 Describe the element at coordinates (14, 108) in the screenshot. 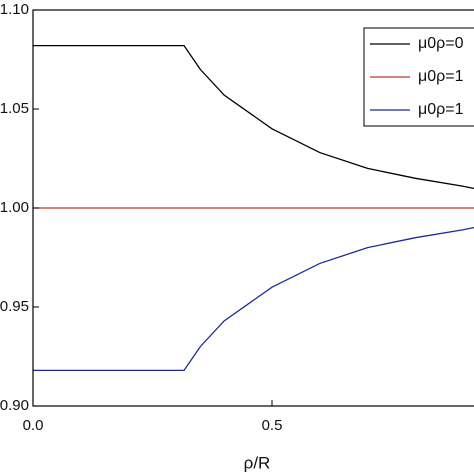

I see `y-tick-label: 1.05` at that location.